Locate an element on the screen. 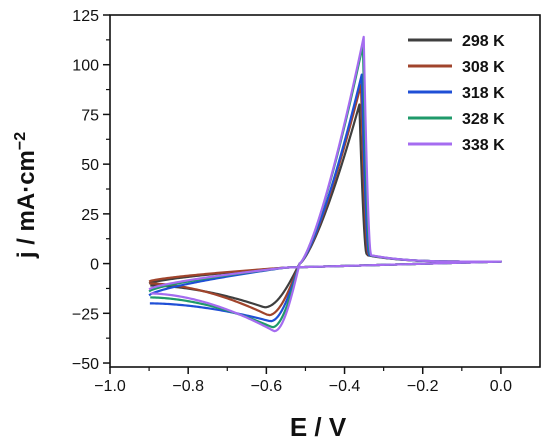 The image size is (550, 441). y-tick-label: −50 is located at coordinates (85, 364).